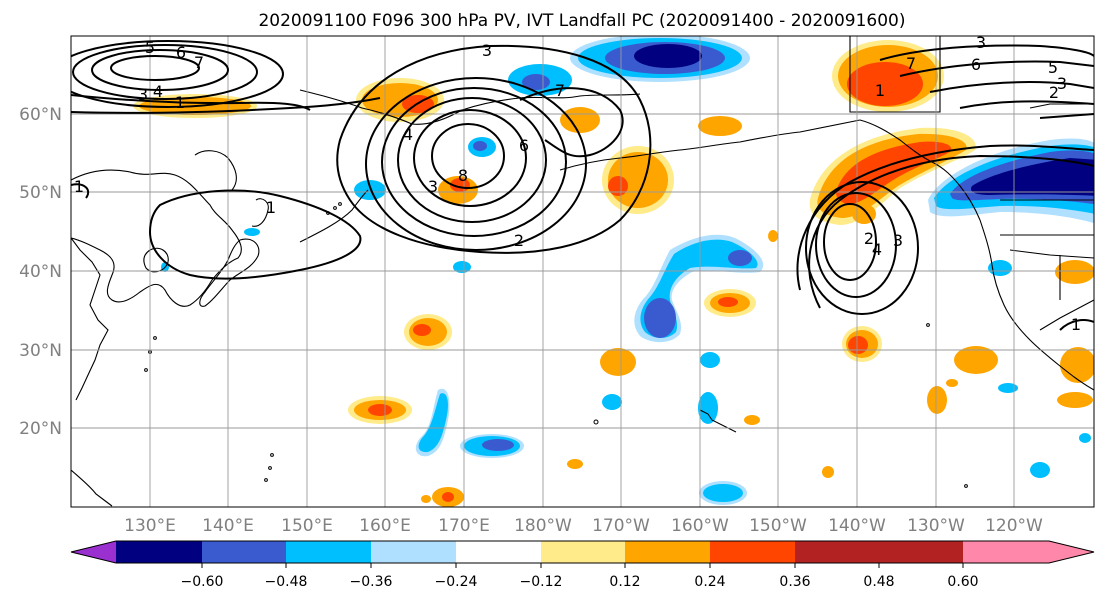 This screenshot has height=605, width=1105. What do you see at coordinates (624, 582) in the screenshot?
I see `colorbar-tick-label: 0.12` at bounding box center [624, 582].